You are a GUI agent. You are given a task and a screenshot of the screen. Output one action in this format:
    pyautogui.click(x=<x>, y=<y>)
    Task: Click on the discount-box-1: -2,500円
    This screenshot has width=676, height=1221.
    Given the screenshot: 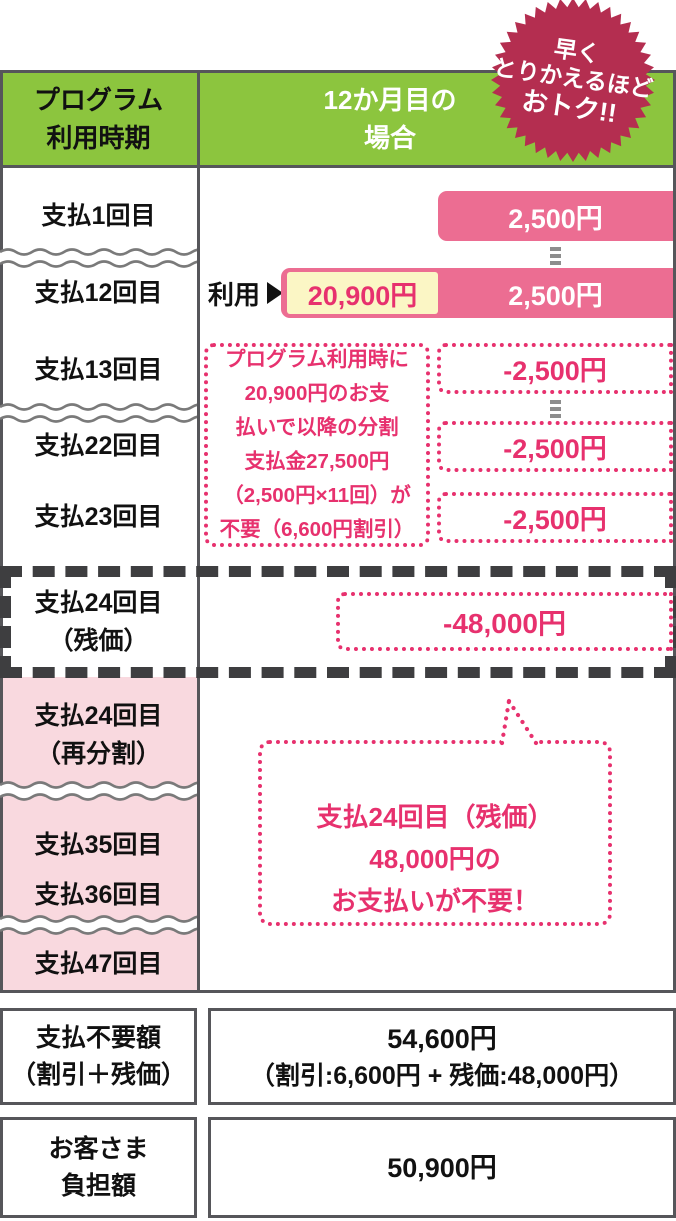 What is the action you would take?
    pyautogui.click(x=555, y=368)
    